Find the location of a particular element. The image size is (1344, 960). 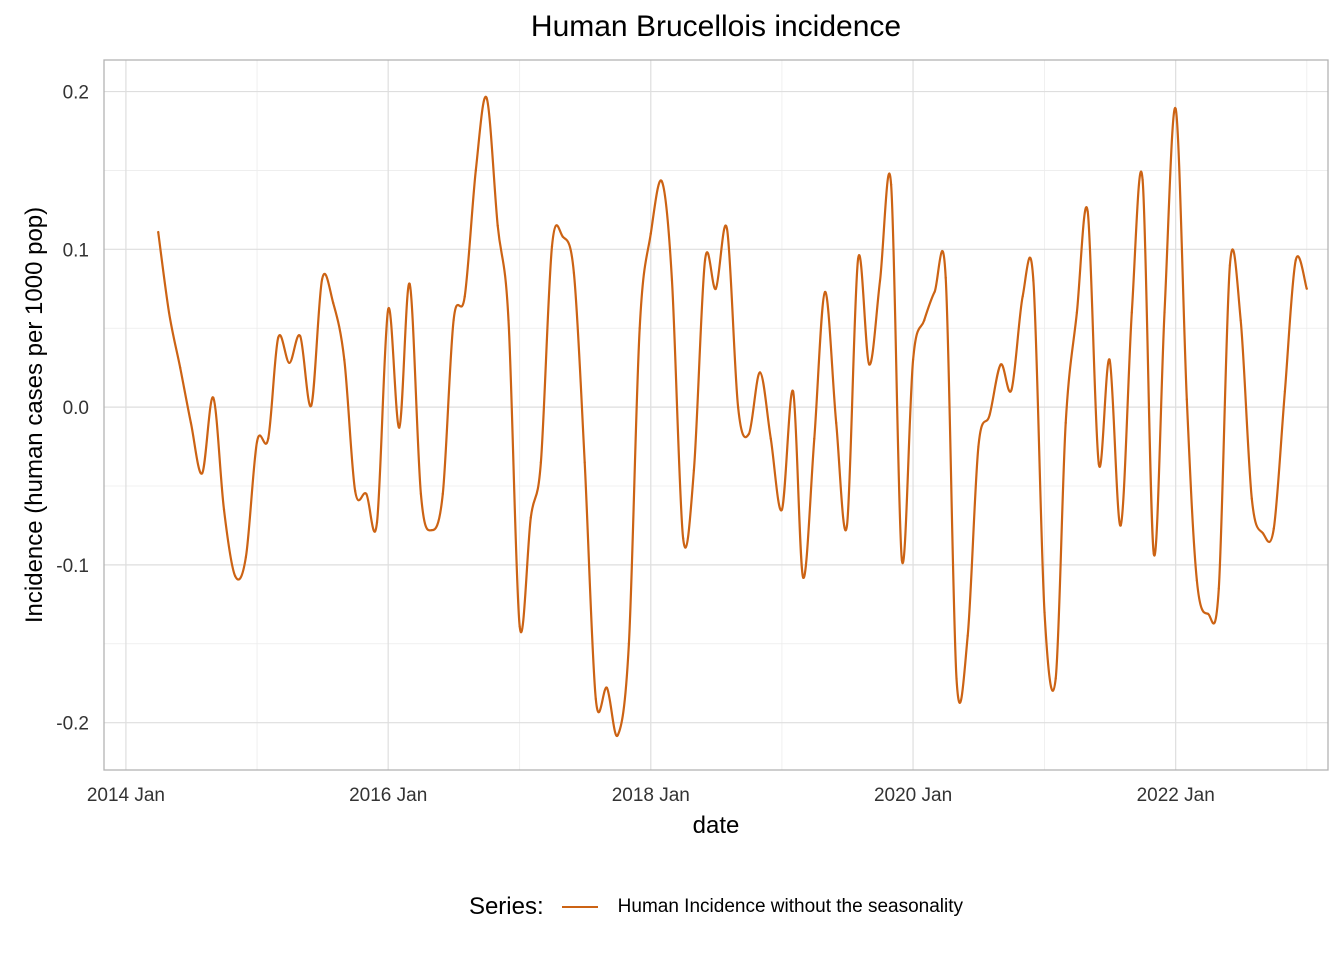

legend-series-label: Human Incidence without the seasonality is located at coordinates (790, 906).